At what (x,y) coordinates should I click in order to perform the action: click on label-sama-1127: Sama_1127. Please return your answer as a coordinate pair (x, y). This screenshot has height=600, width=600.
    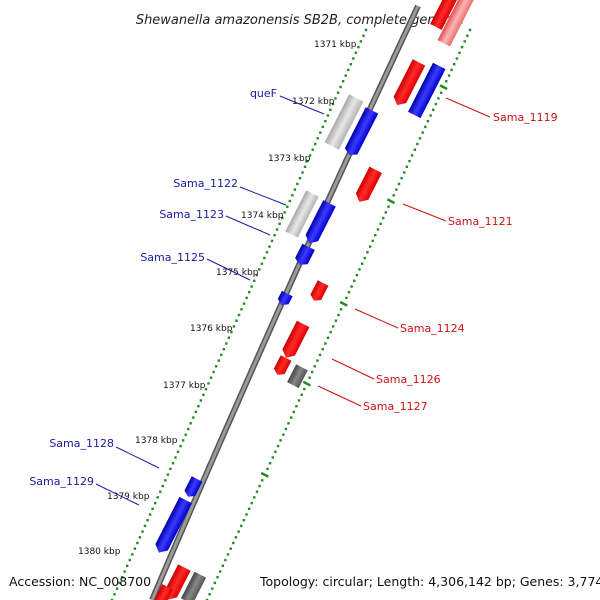
    Looking at the image, I should click on (395, 406).